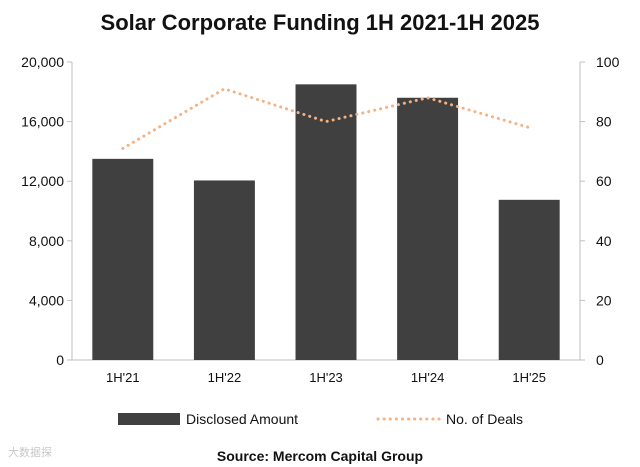 The height and width of the screenshot is (467, 640). Describe the element at coordinates (42, 181) in the screenshot. I see `y-left-tick-label: 12,000` at that location.